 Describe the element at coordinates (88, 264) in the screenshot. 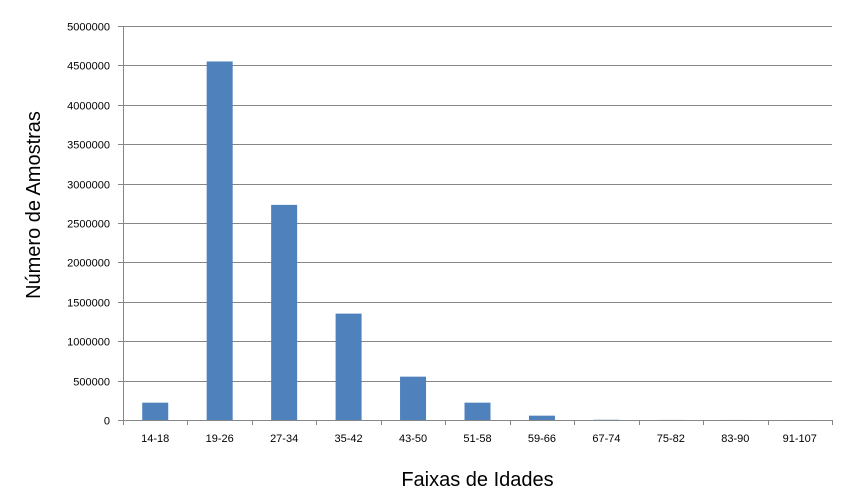

I see `y-tick-label: 2000000` at that location.